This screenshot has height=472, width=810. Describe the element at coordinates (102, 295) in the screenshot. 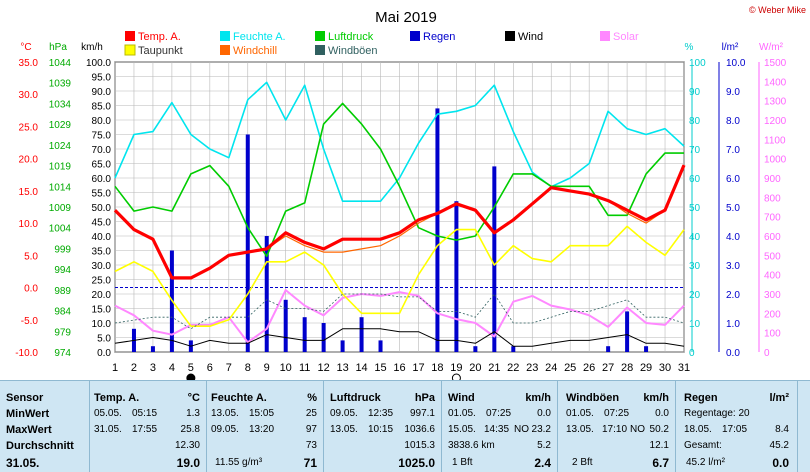

I see `wind-tick: 20.0` at that location.